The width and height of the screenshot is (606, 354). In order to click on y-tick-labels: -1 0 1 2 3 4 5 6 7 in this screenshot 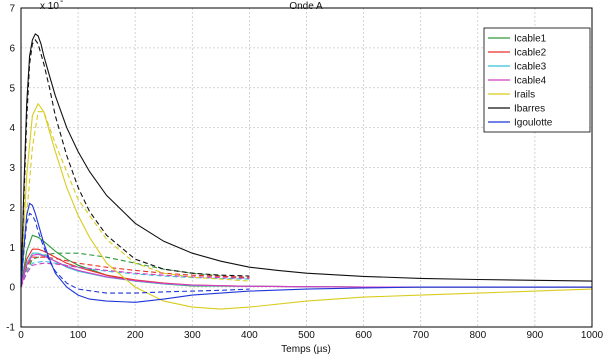, I will do `click(10, 169)`.